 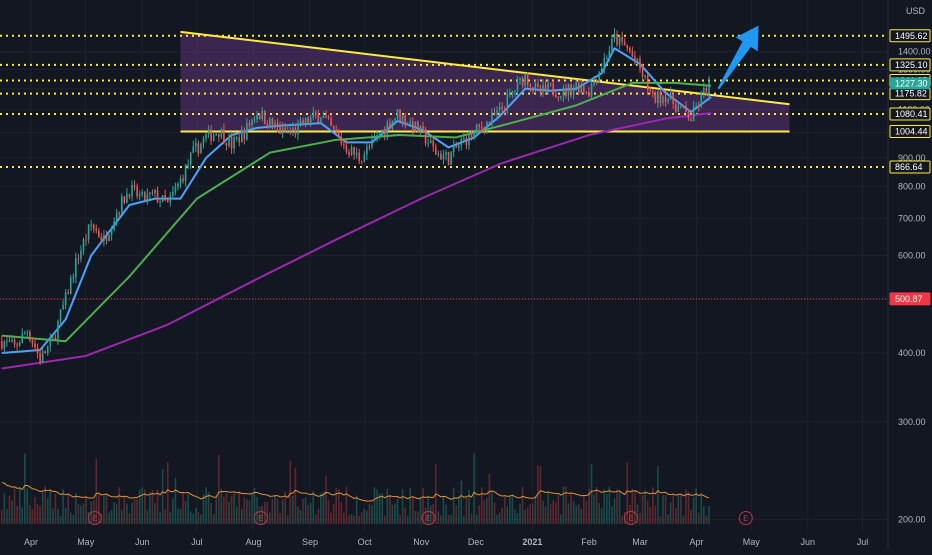 What do you see at coordinates (912, 255) in the screenshot?
I see `y-tick-label: 600.00` at bounding box center [912, 255].